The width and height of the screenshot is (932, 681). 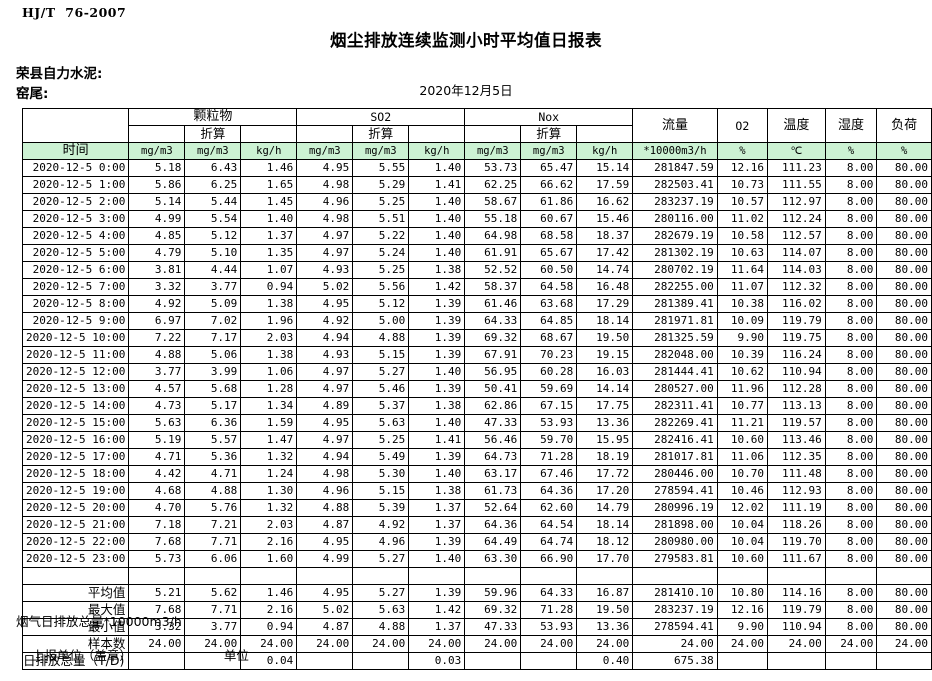 I want to click on cell-daily-nox-kgh: 0.40, so click(x=605, y=661).